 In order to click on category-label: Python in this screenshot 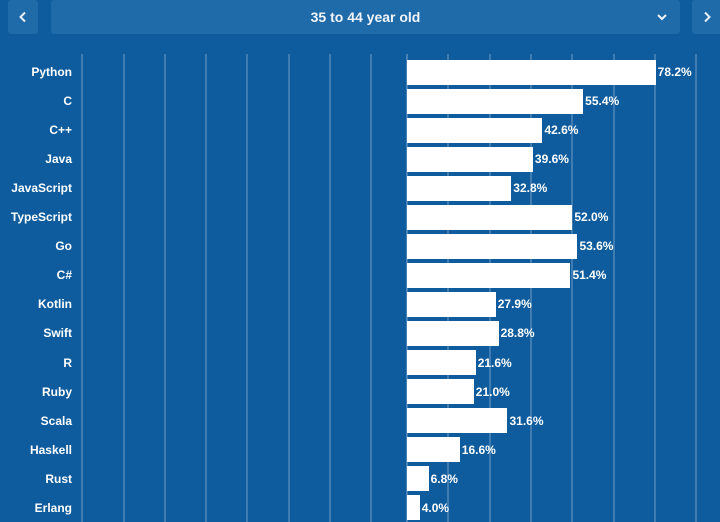, I will do `click(51, 72)`.